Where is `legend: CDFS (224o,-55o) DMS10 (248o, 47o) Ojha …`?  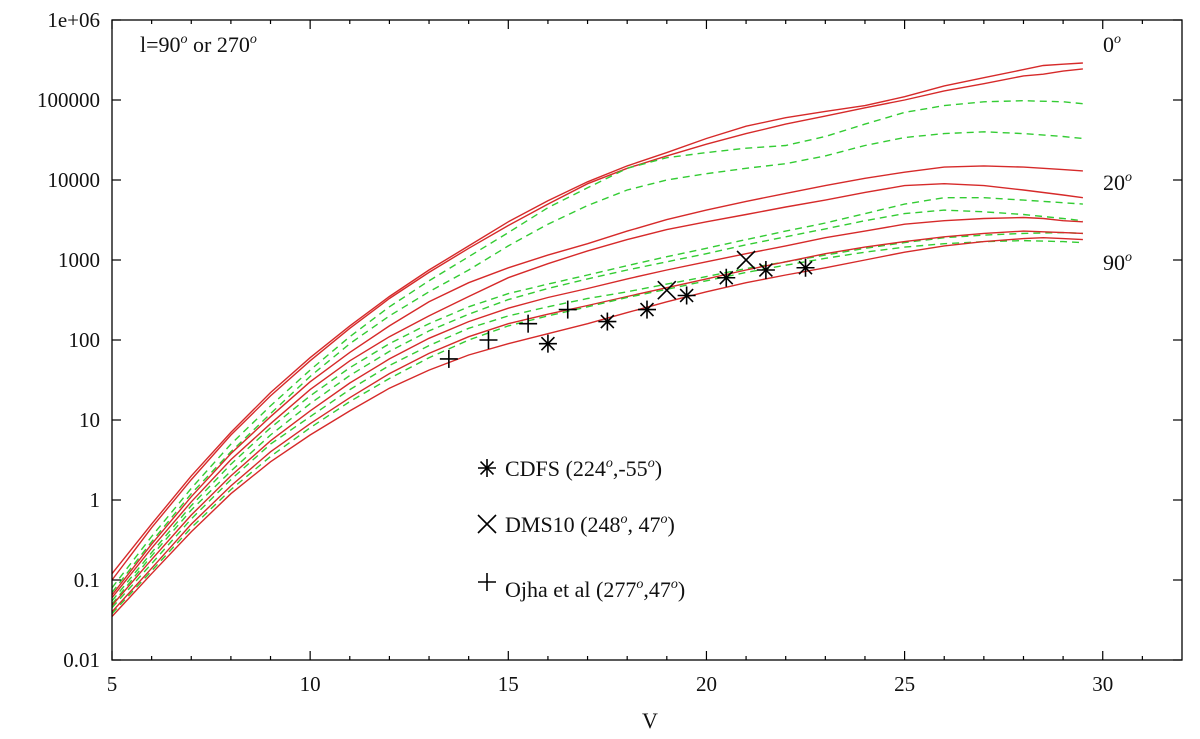 legend: CDFS (224o,-55o) DMS10 (248o, 47o) Ojha … is located at coordinates (581, 529).